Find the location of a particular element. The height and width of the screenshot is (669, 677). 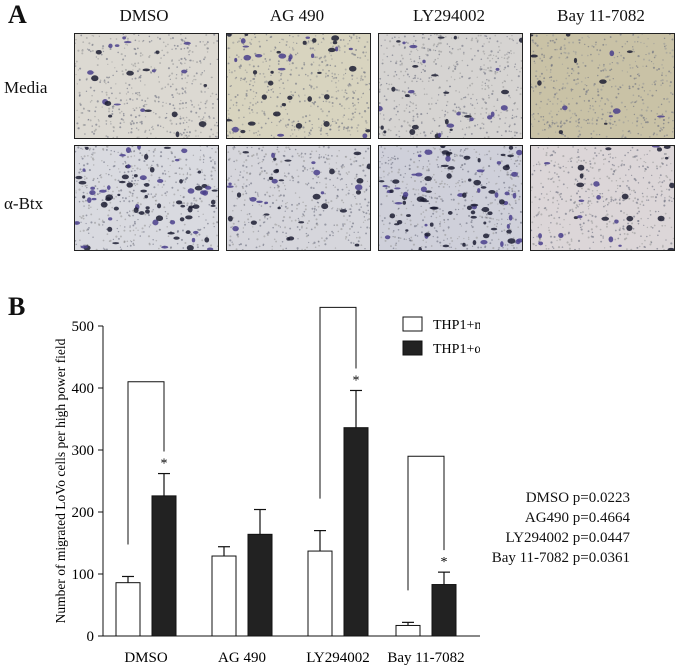

row-header-media: Media is located at coordinates (26, 87).